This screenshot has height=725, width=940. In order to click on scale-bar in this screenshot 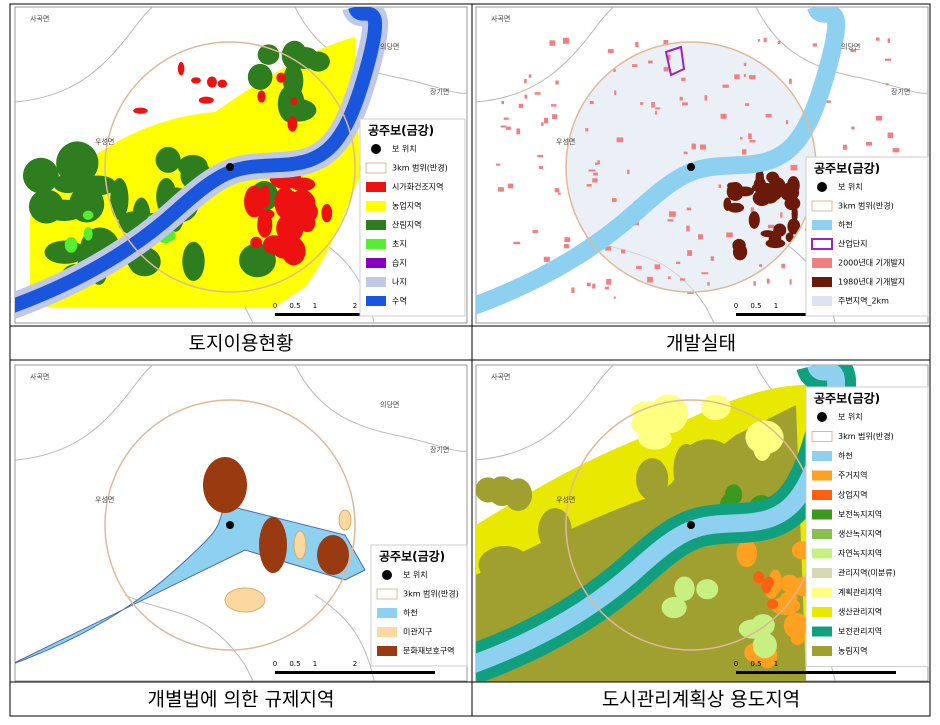, I will do `click(355, 314)`.